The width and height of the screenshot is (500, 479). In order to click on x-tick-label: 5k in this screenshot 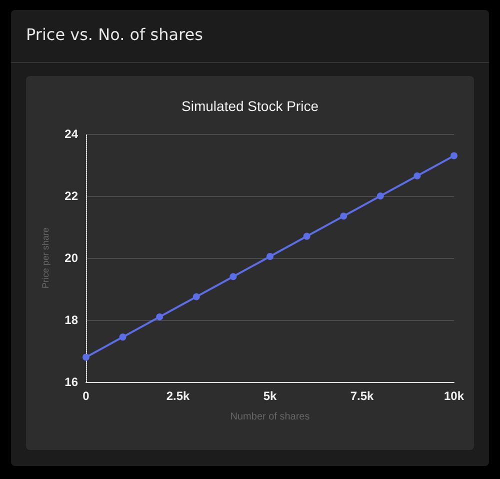, I will do `click(270, 396)`.